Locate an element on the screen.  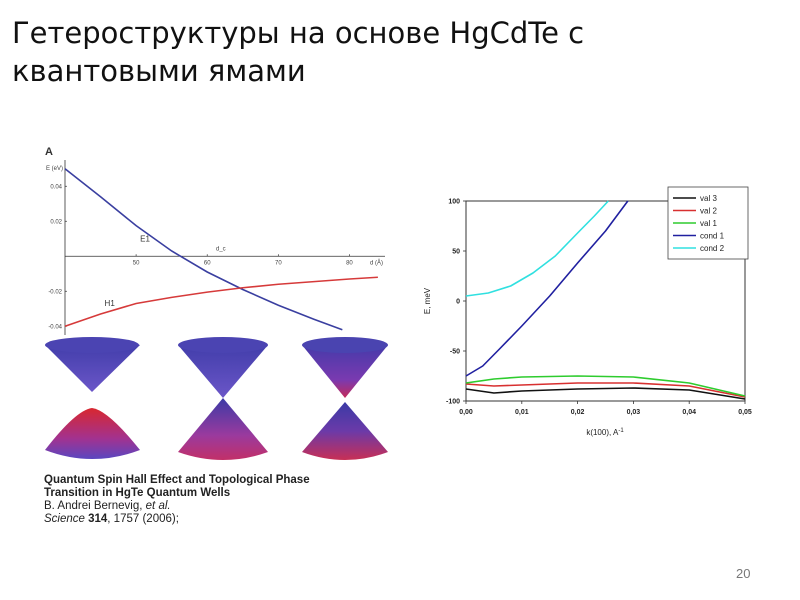
critical-width-label: d_c is located at coordinates (221, 249).